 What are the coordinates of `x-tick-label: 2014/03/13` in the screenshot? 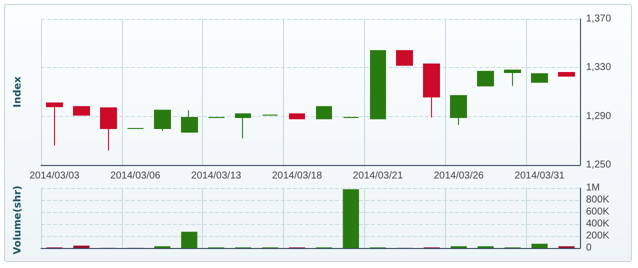 It's located at (216, 176).